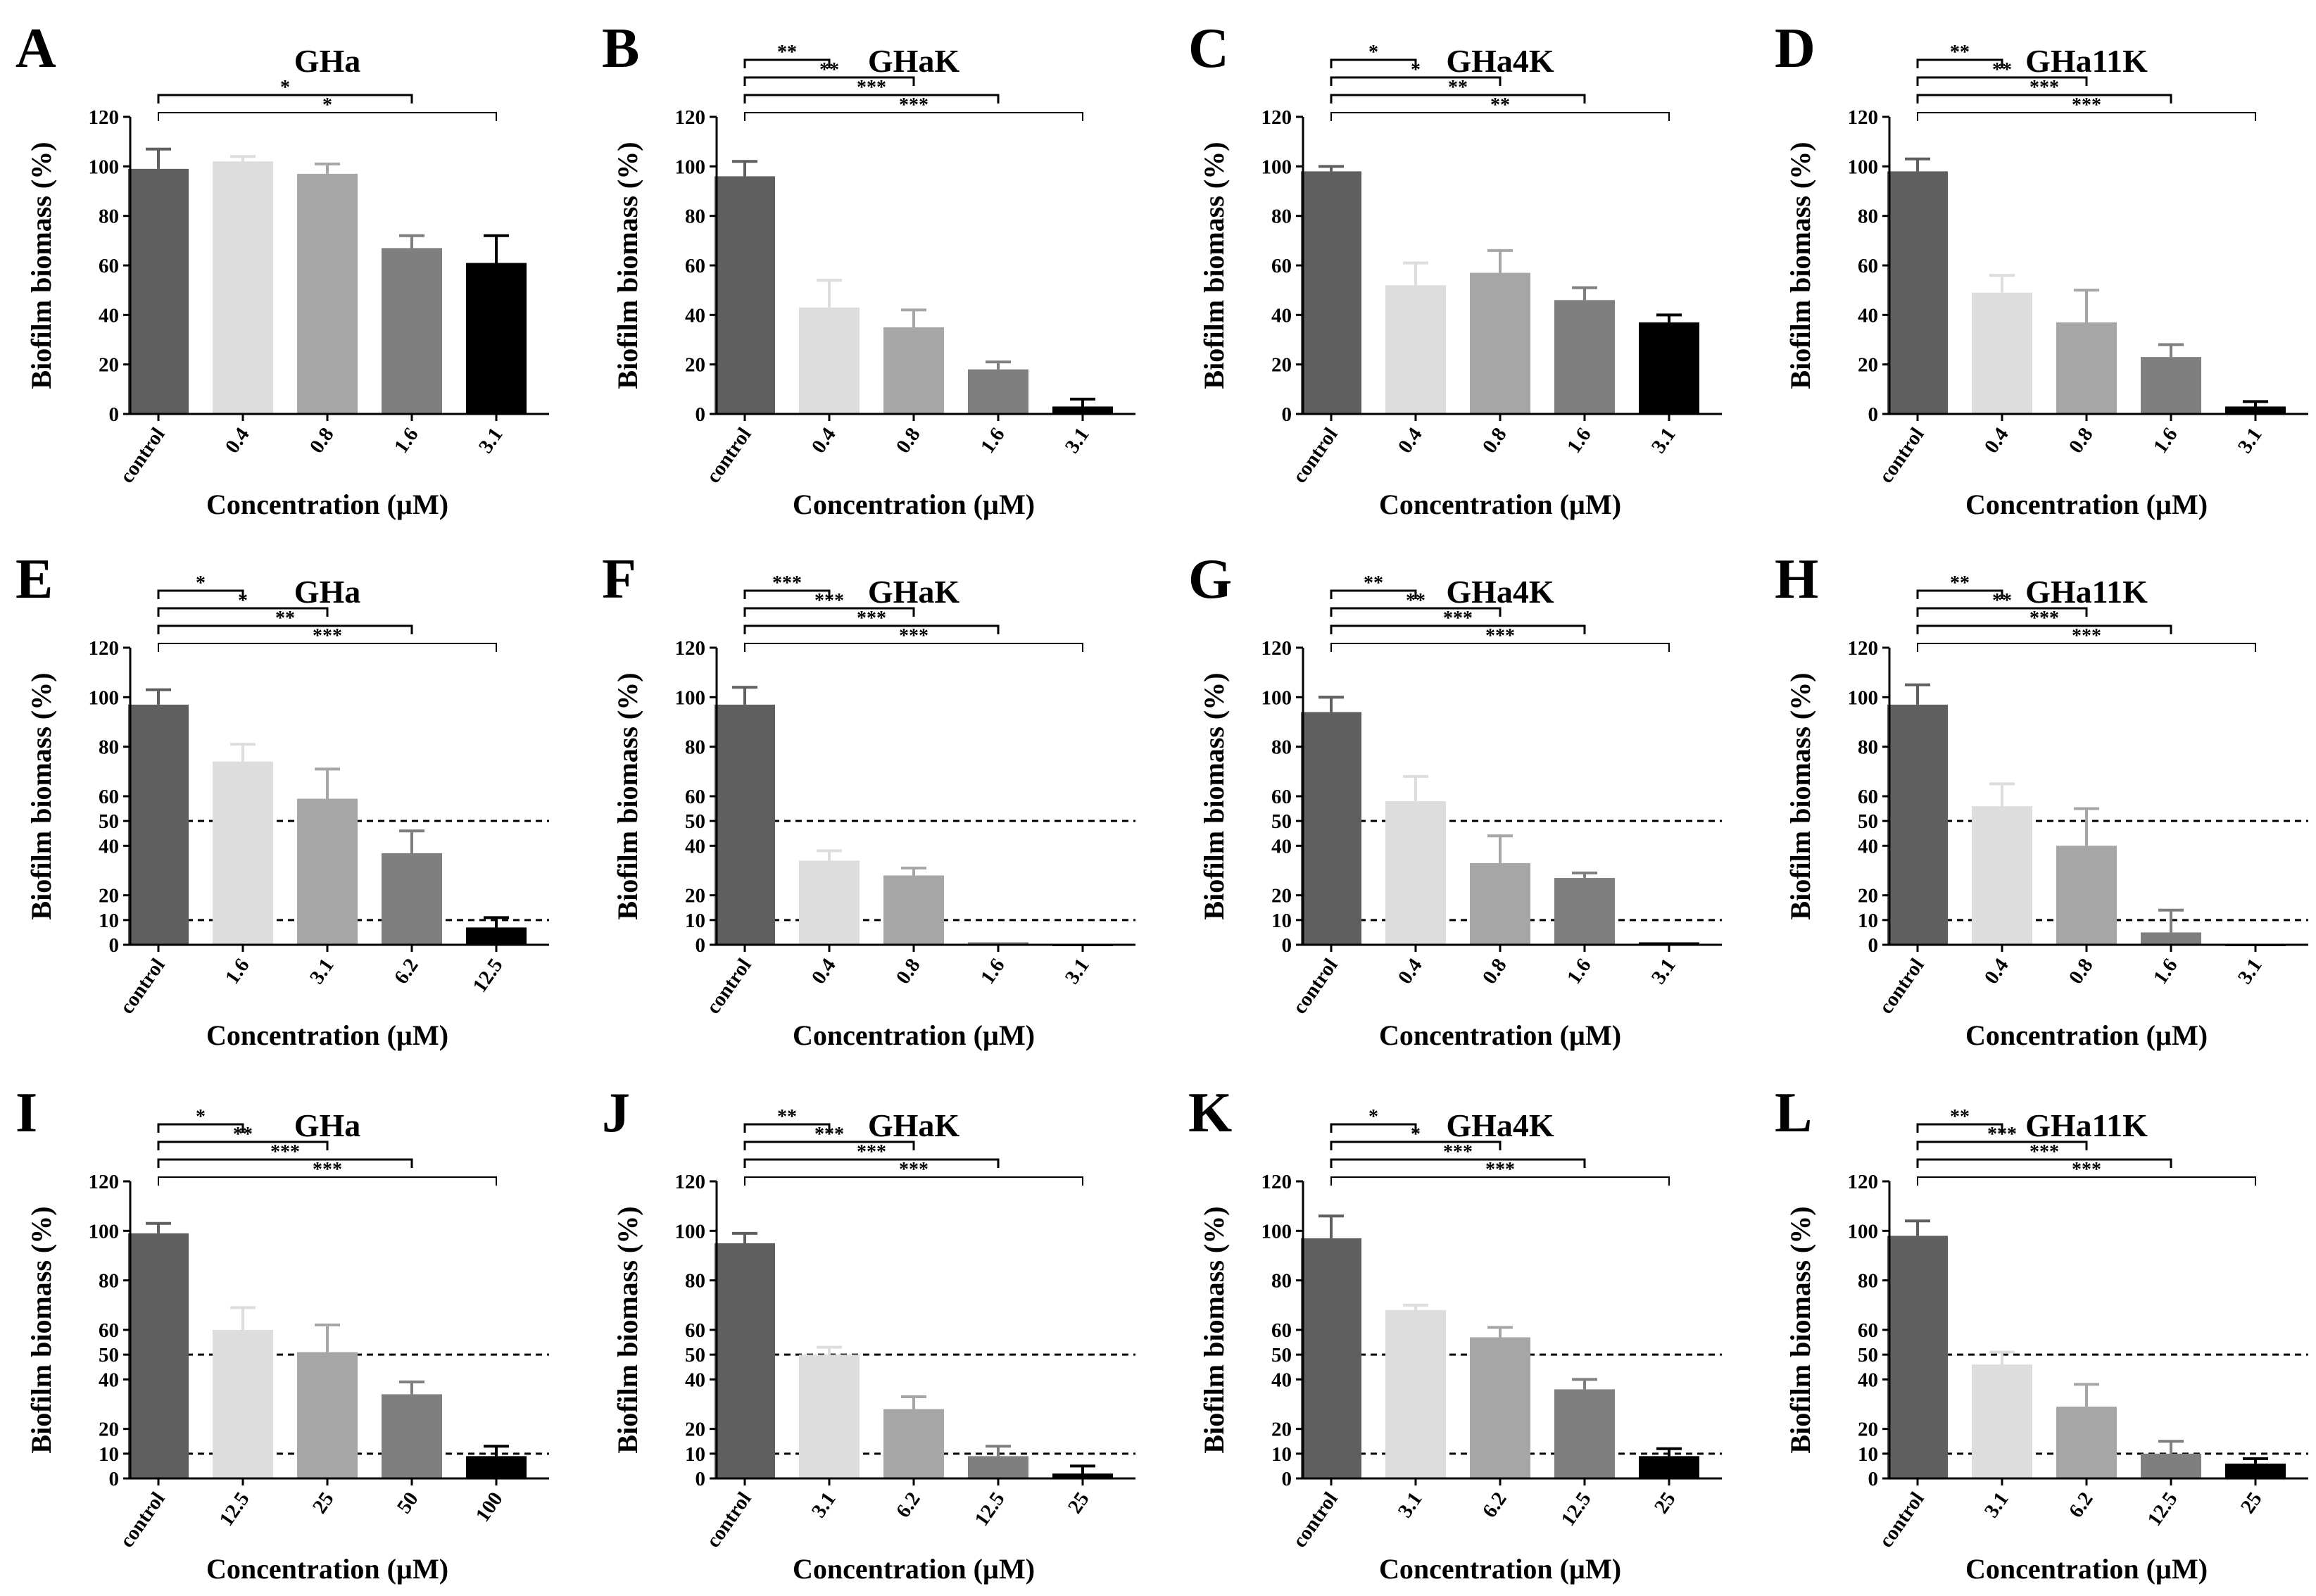  I want to click on panel-letter: K, so click(1210, 1113).